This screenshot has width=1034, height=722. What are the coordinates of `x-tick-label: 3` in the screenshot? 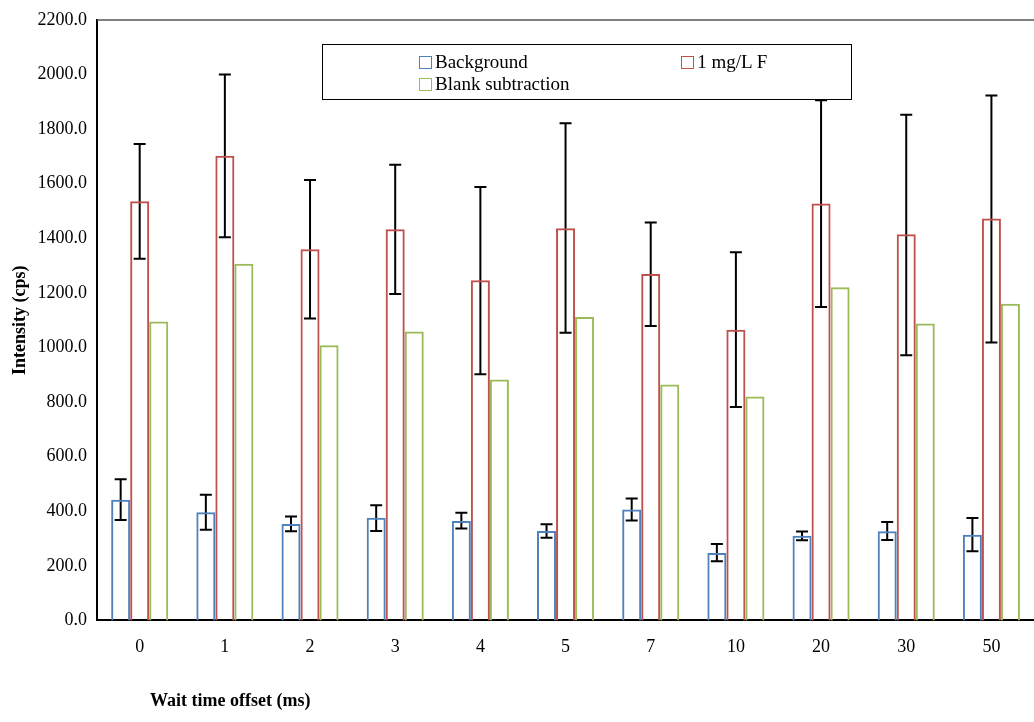 It's located at (395, 645).